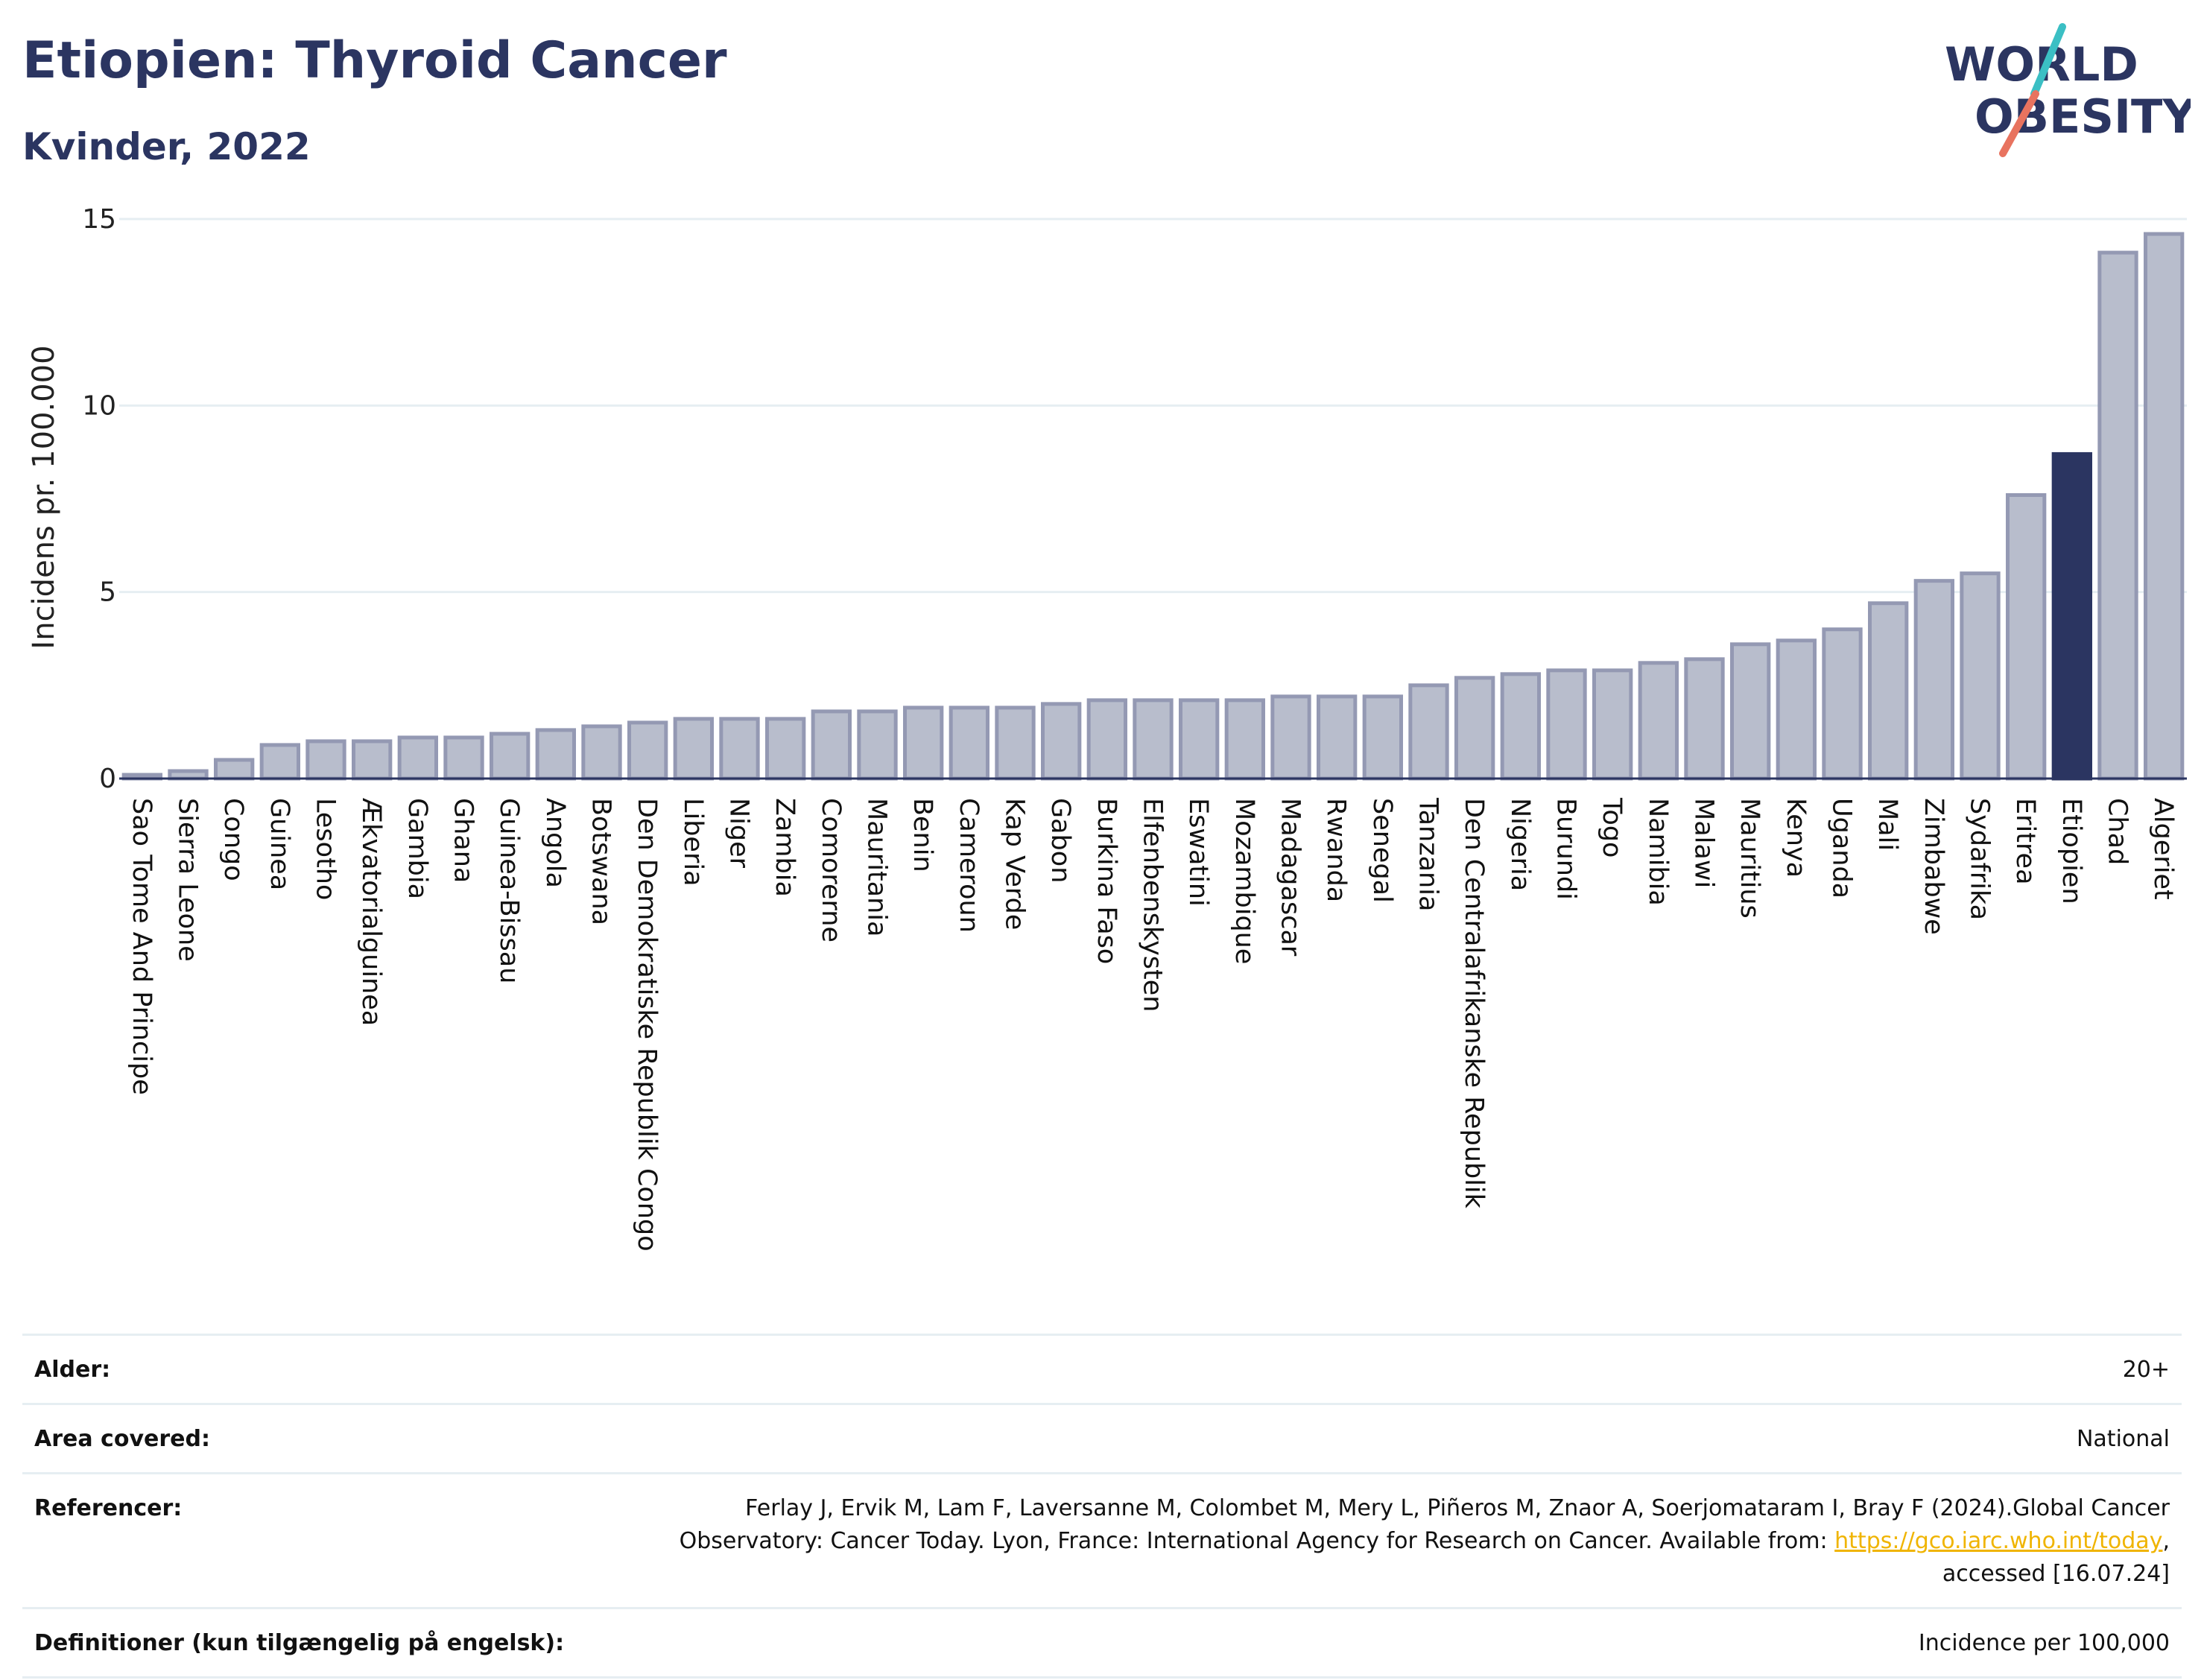 The image size is (2204, 1680). What do you see at coordinates (1749, 858) in the screenshot?
I see `x-tick-label: Mauritius` at bounding box center [1749, 858].